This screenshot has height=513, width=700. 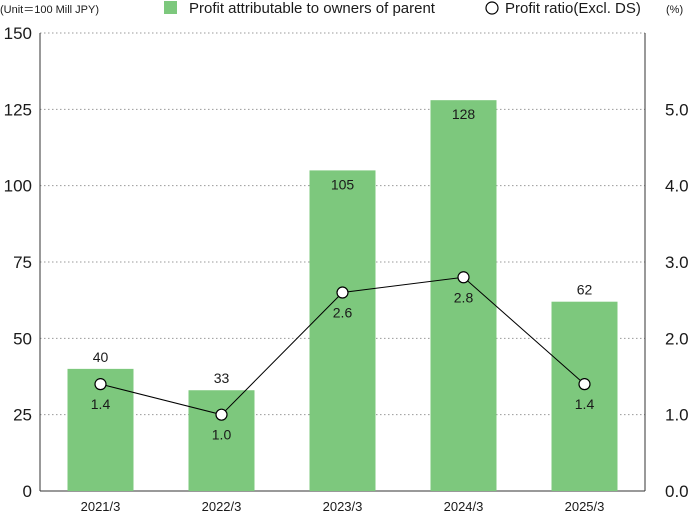 What do you see at coordinates (343, 313) in the screenshot?
I see `ratio-value-label: 2.6` at bounding box center [343, 313].